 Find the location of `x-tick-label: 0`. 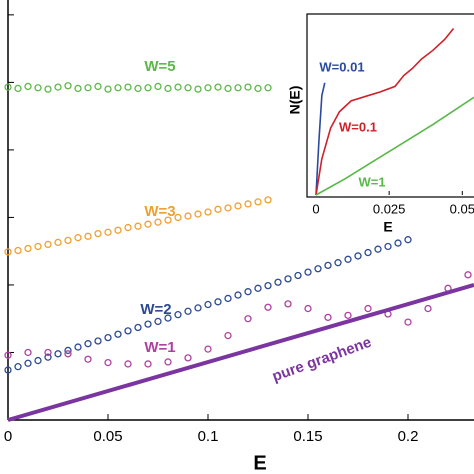

x-tick-label: 0 is located at coordinates (8, 436).